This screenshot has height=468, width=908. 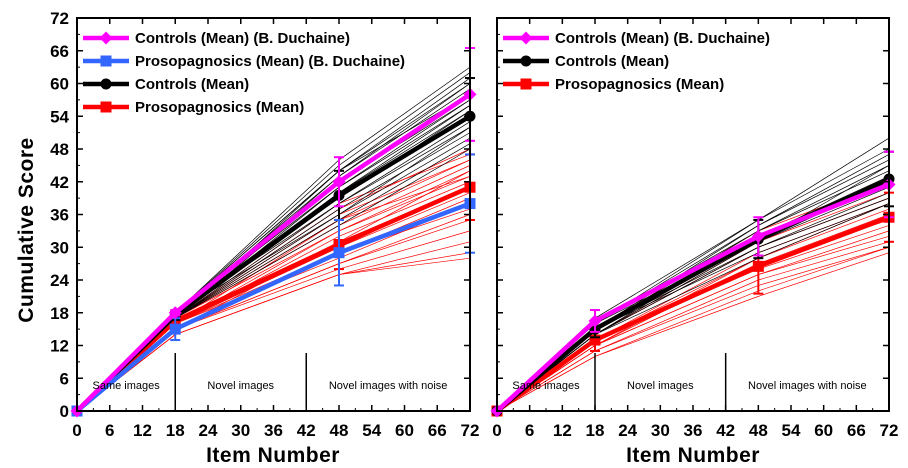 What do you see at coordinates (496, 430) in the screenshot?
I see `x-tick-label: 0` at bounding box center [496, 430].